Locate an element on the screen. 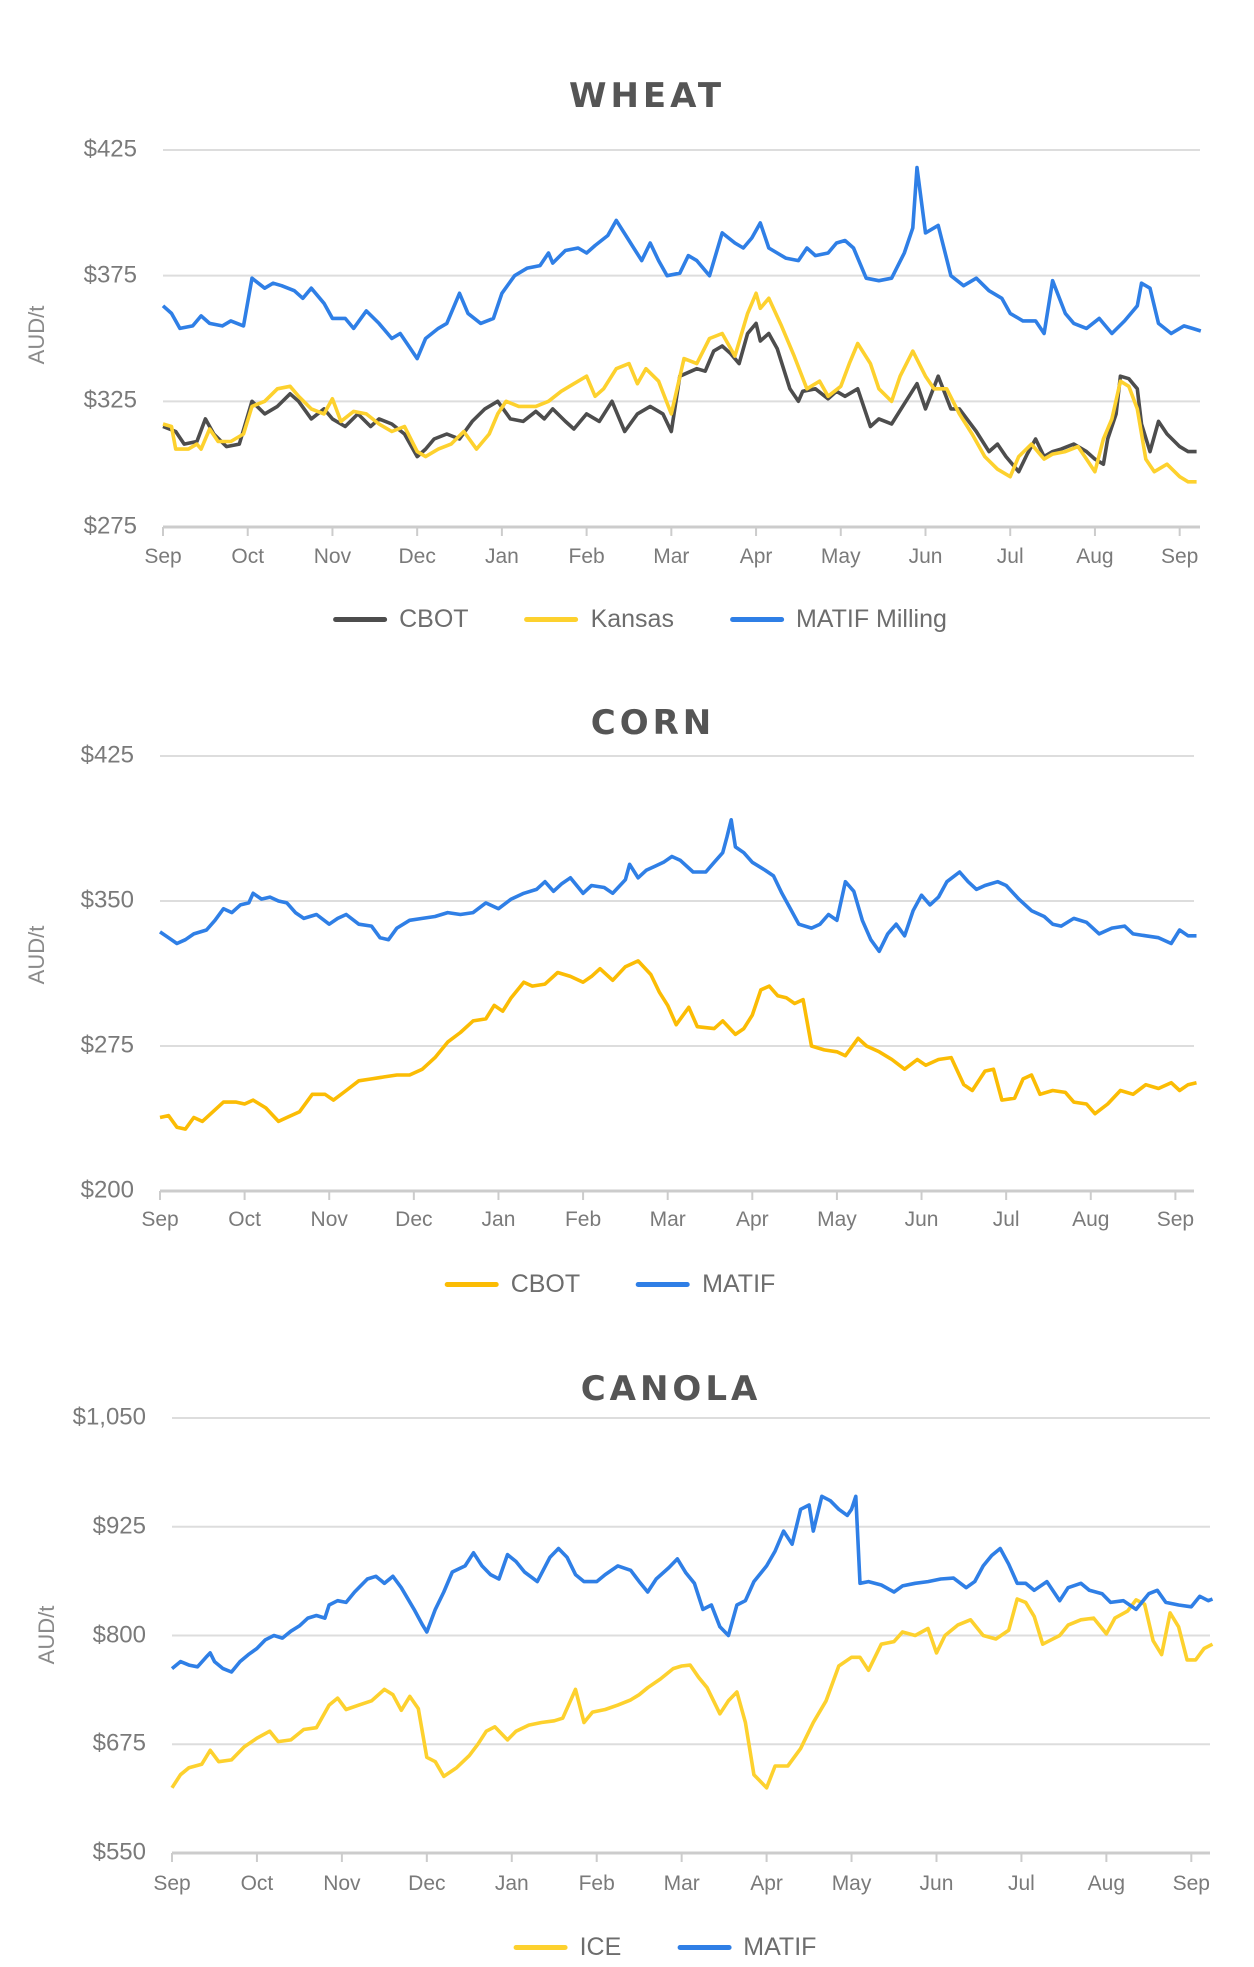 This screenshot has width=1254, height=1967. series-line-kansas is located at coordinates (679, 387).